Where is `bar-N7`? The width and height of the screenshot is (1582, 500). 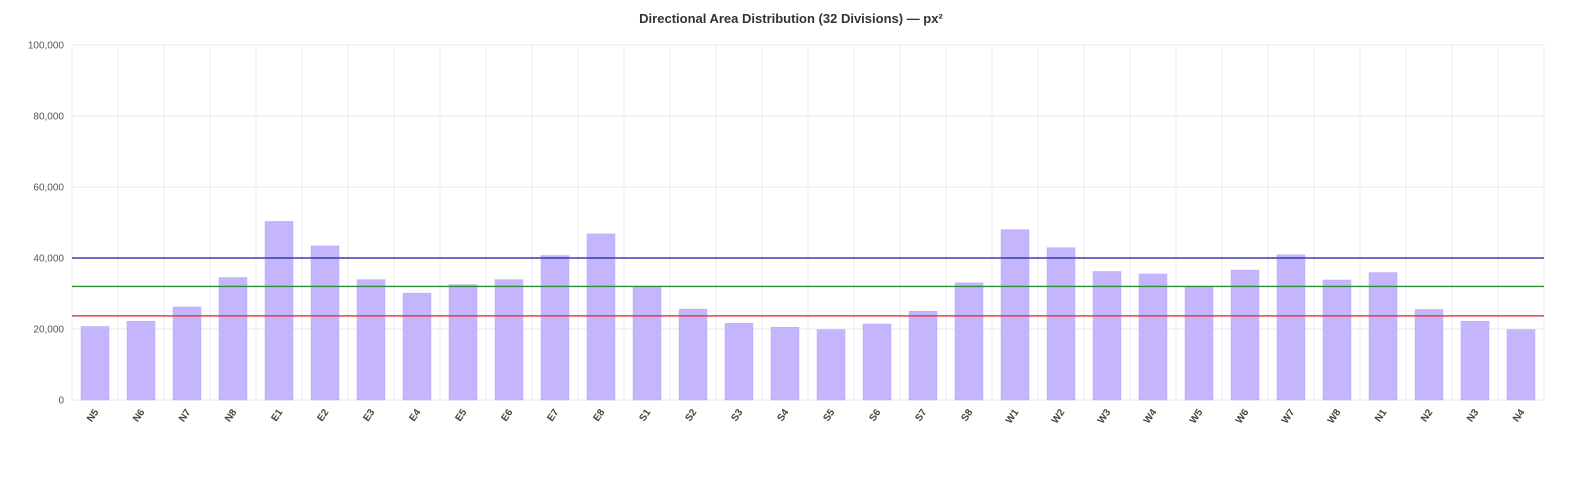
bar-N7 is located at coordinates (187, 353).